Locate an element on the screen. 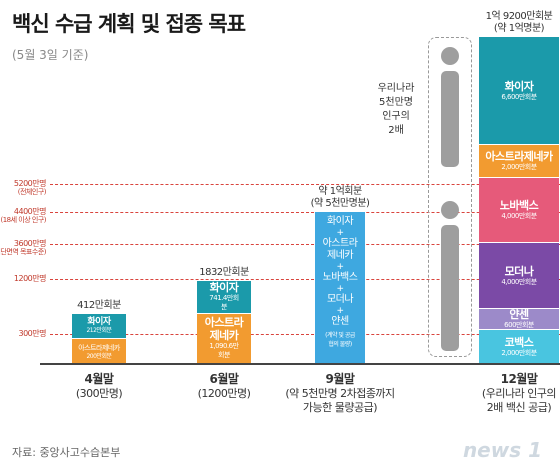 This screenshot has width=560, height=473. segment-value: 200만회분 is located at coordinates (99, 356).